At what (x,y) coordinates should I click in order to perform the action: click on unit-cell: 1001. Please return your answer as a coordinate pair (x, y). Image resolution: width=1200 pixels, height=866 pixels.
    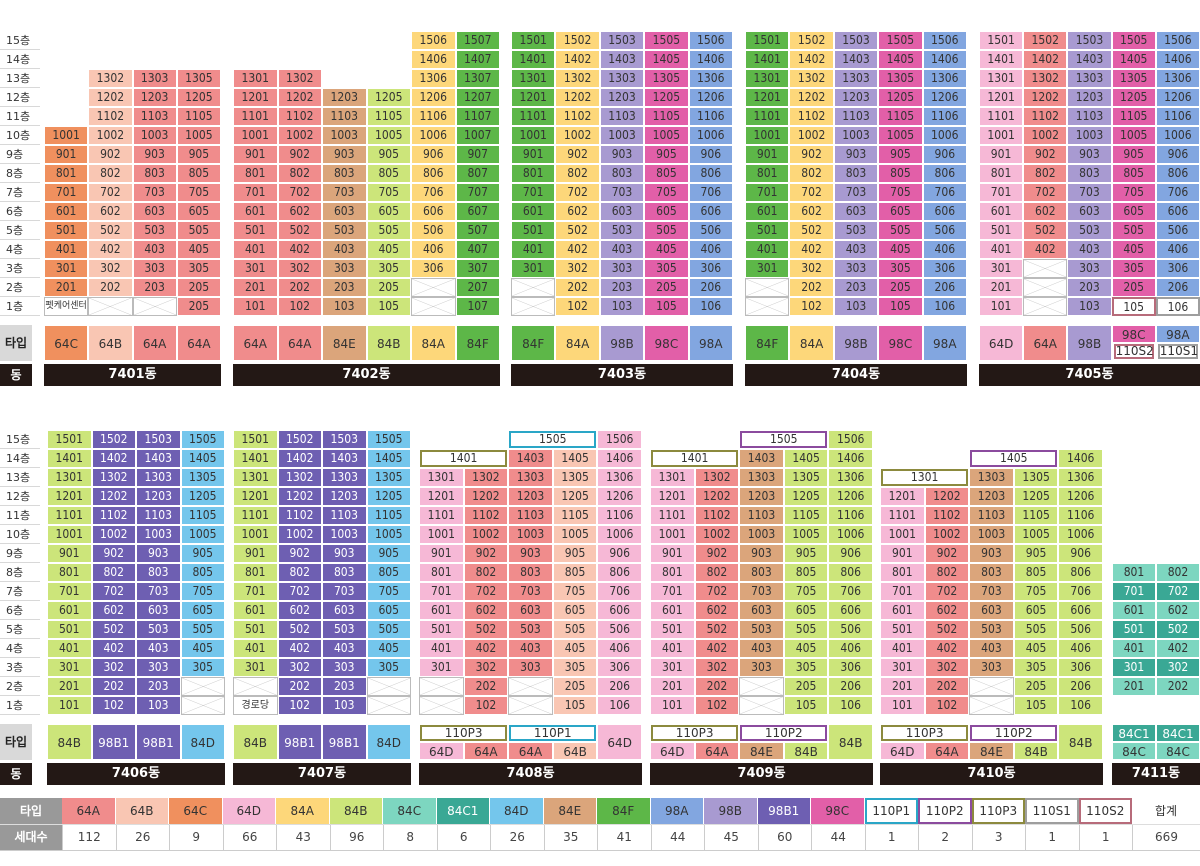
    Looking at the image, I should click on (672, 534).